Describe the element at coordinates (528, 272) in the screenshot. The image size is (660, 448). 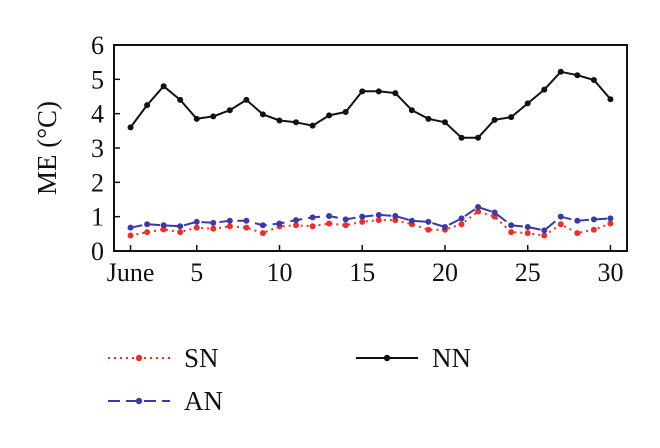
I see `x-tick-label: 25` at that location.